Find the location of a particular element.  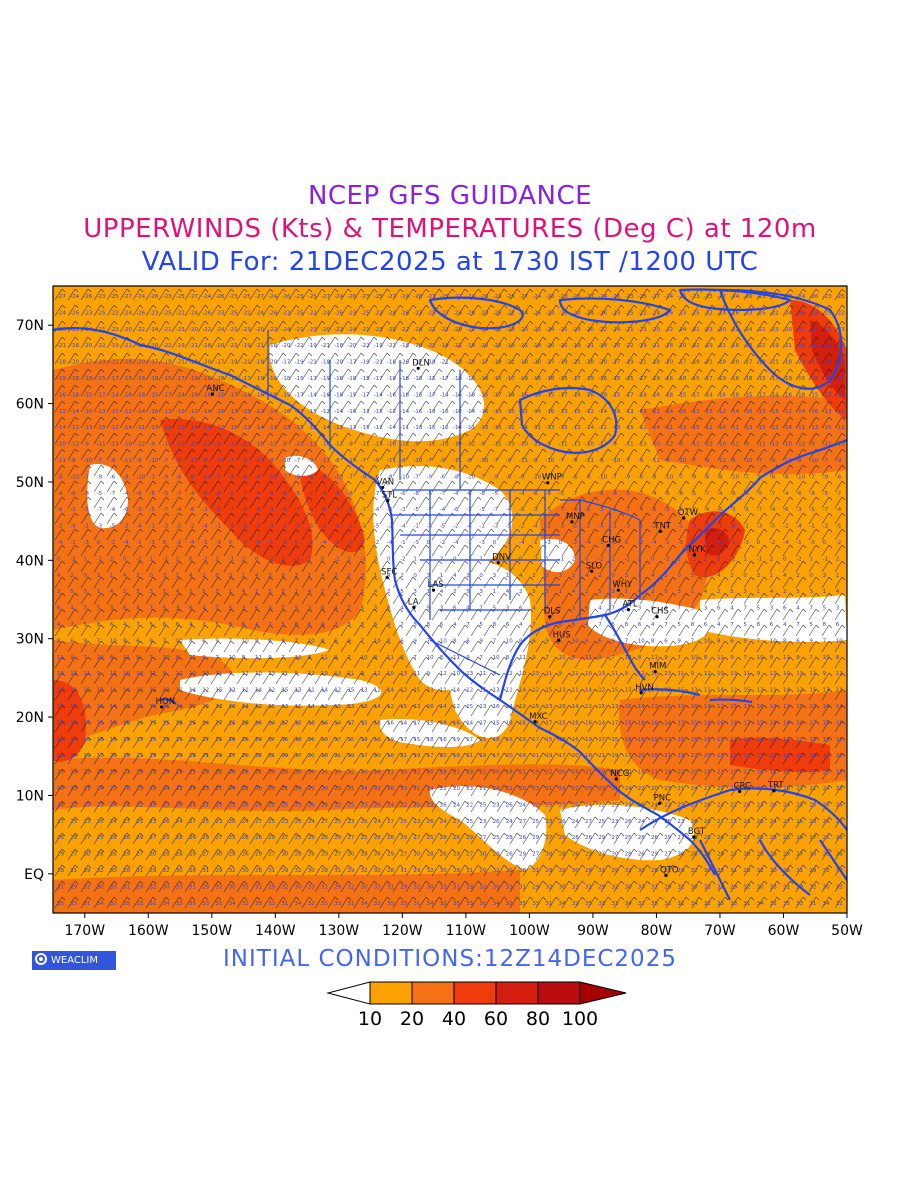

temp-value: 4 is located at coordinates (798, 609).